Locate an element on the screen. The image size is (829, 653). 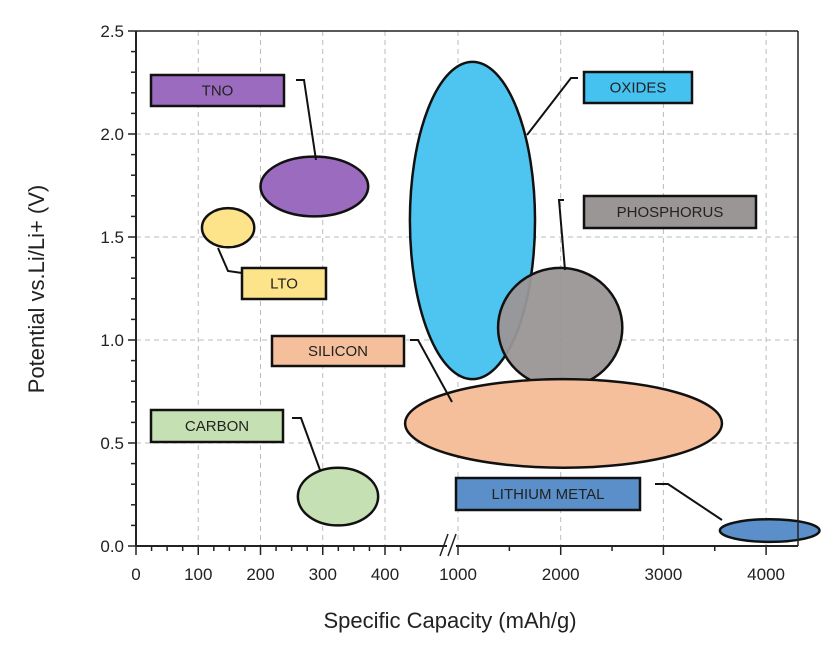
label-box-oxides is located at coordinates (638, 87).